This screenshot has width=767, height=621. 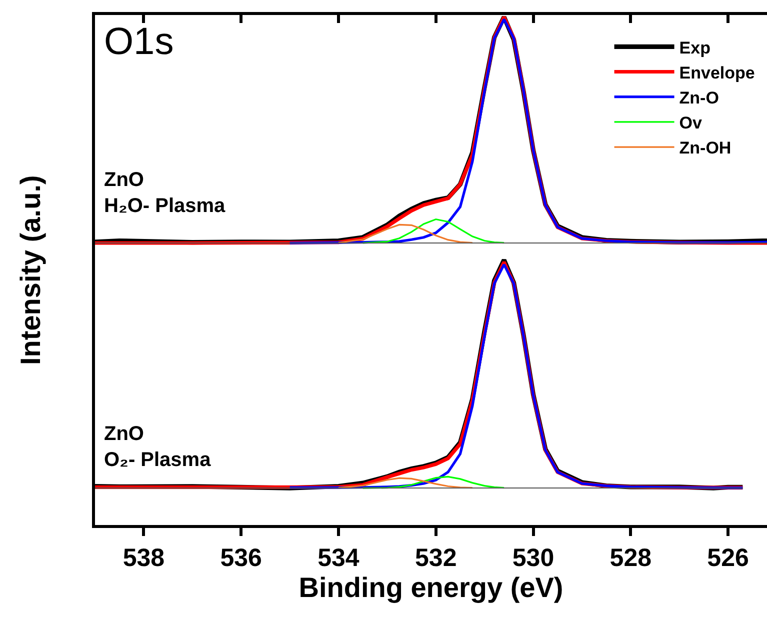 I want to click on legend-label: Ov, so click(x=691, y=123).